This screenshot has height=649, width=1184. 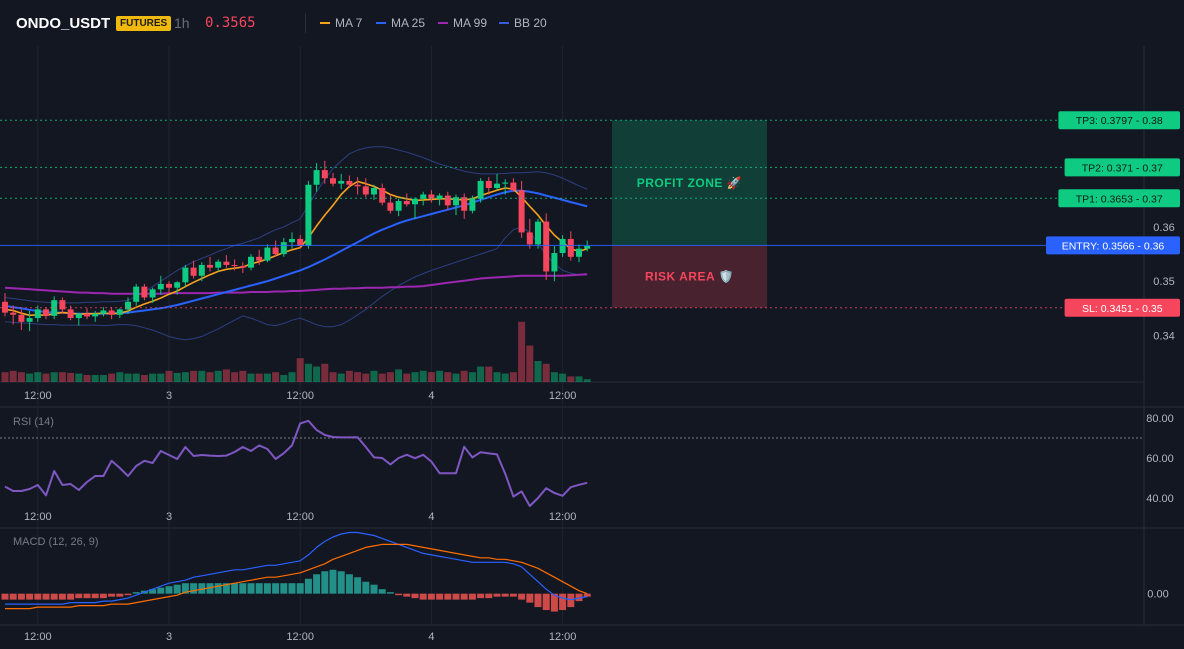 I want to click on legend-ma99: MA 99, so click(x=462, y=23).